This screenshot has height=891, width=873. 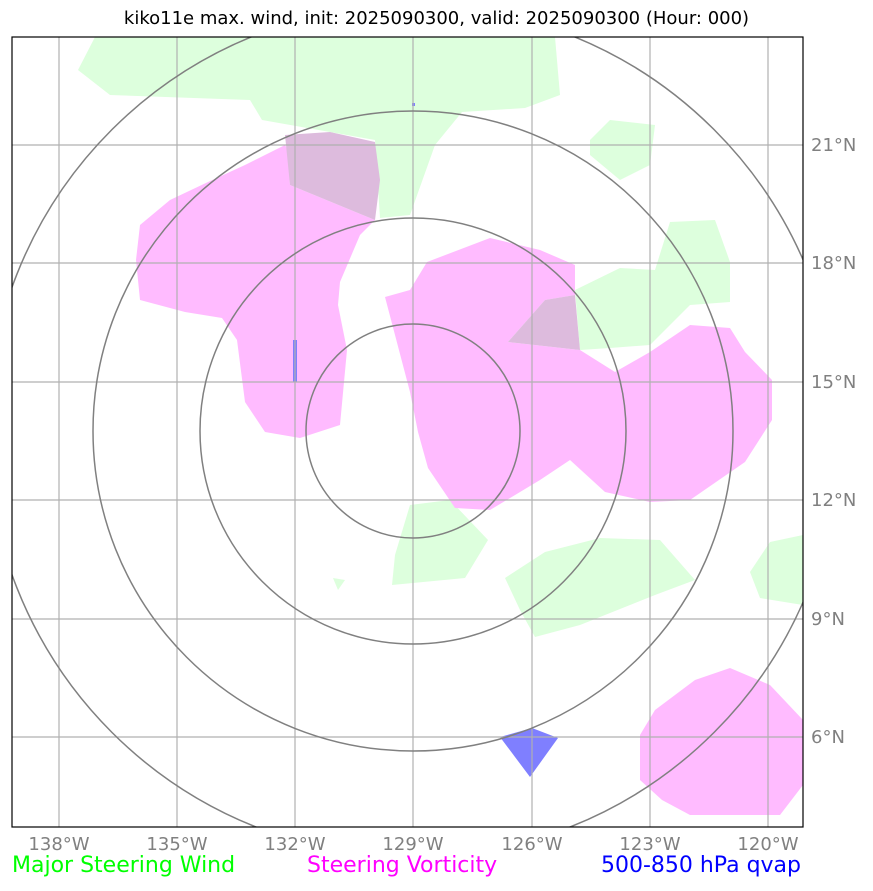 What do you see at coordinates (833, 263) in the screenshot?
I see `lat-label-18n: 18°N` at bounding box center [833, 263].